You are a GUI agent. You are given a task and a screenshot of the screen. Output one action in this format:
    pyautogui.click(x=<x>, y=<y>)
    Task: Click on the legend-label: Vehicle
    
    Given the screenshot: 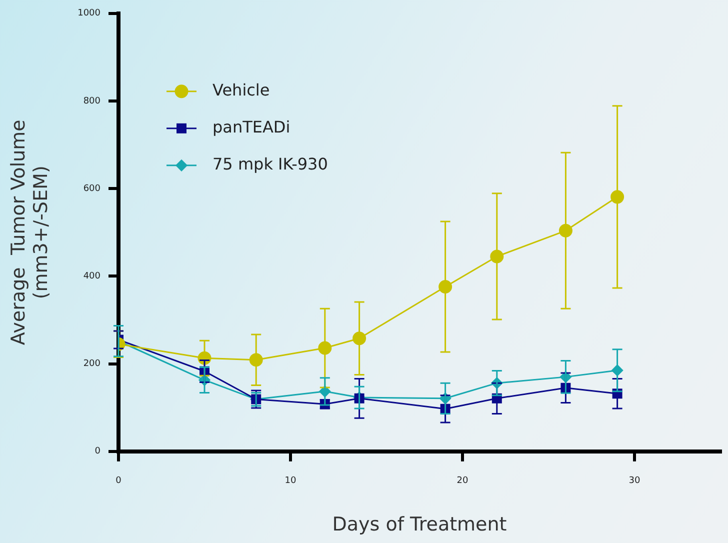 What is the action you would take?
    pyautogui.click(x=241, y=90)
    